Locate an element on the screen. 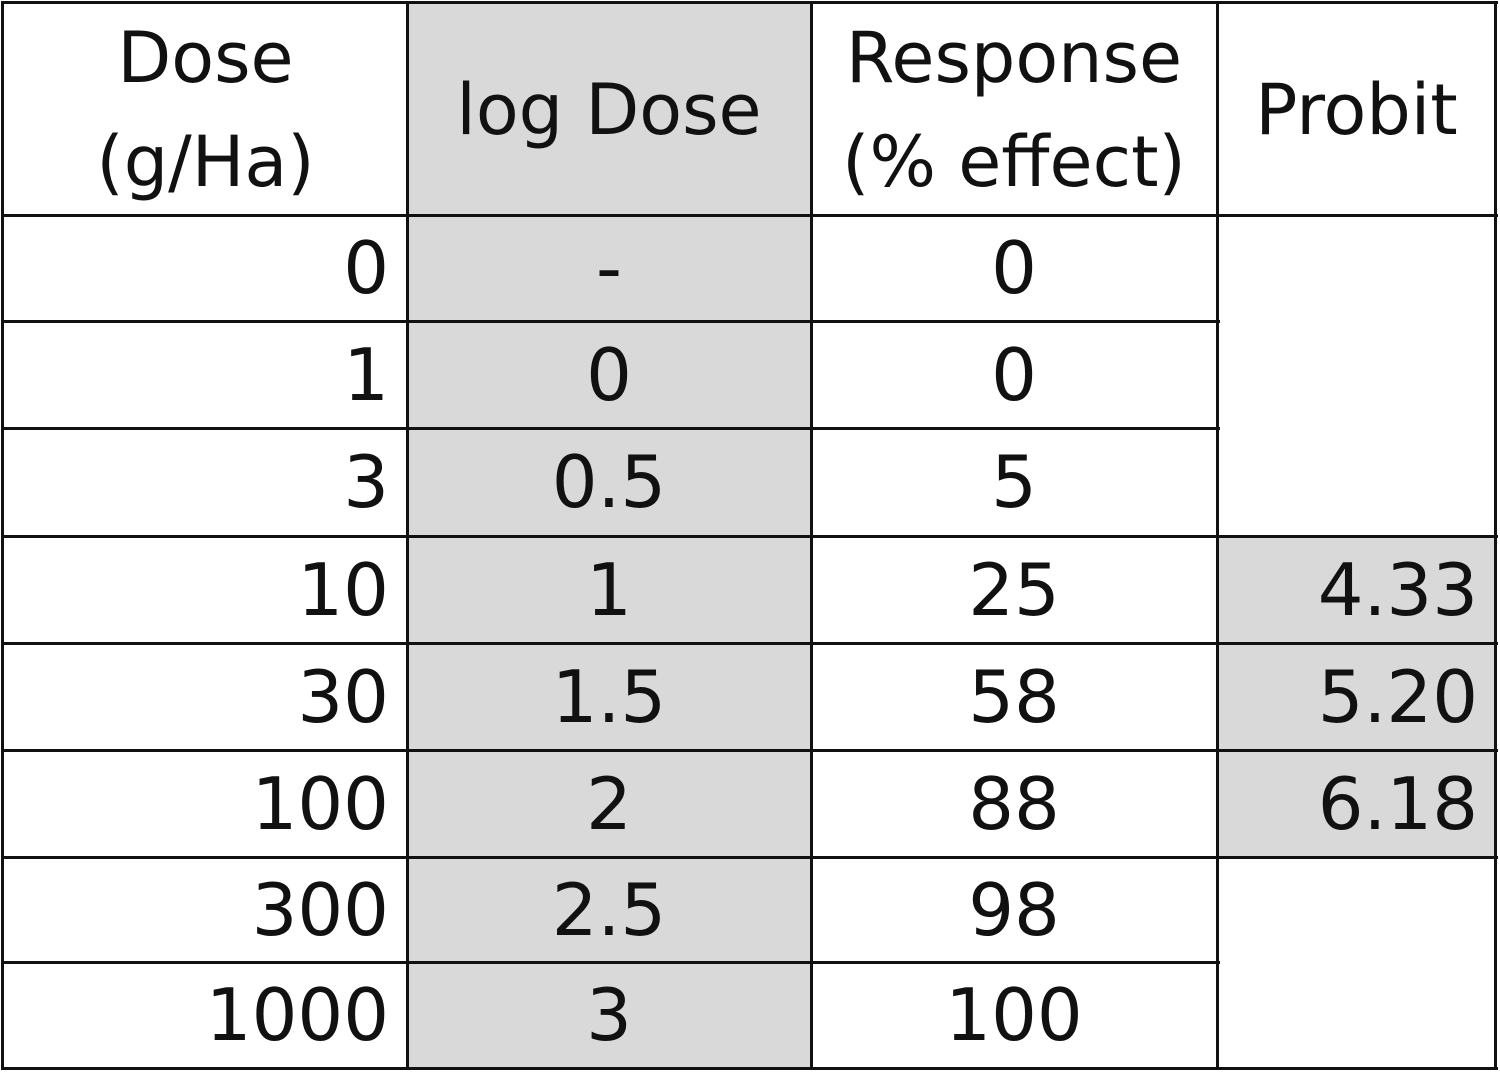 Image resolution: width=1500 pixels, height=1074 pixels. cell-dose-row-2: 1 is located at coordinates (366, 374).